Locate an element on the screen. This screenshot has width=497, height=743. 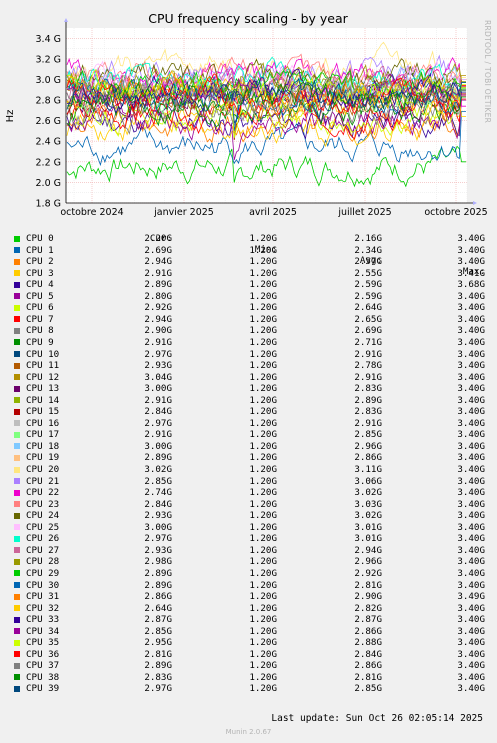
legend-series-name: CPU 28 is located at coordinates (43, 562).